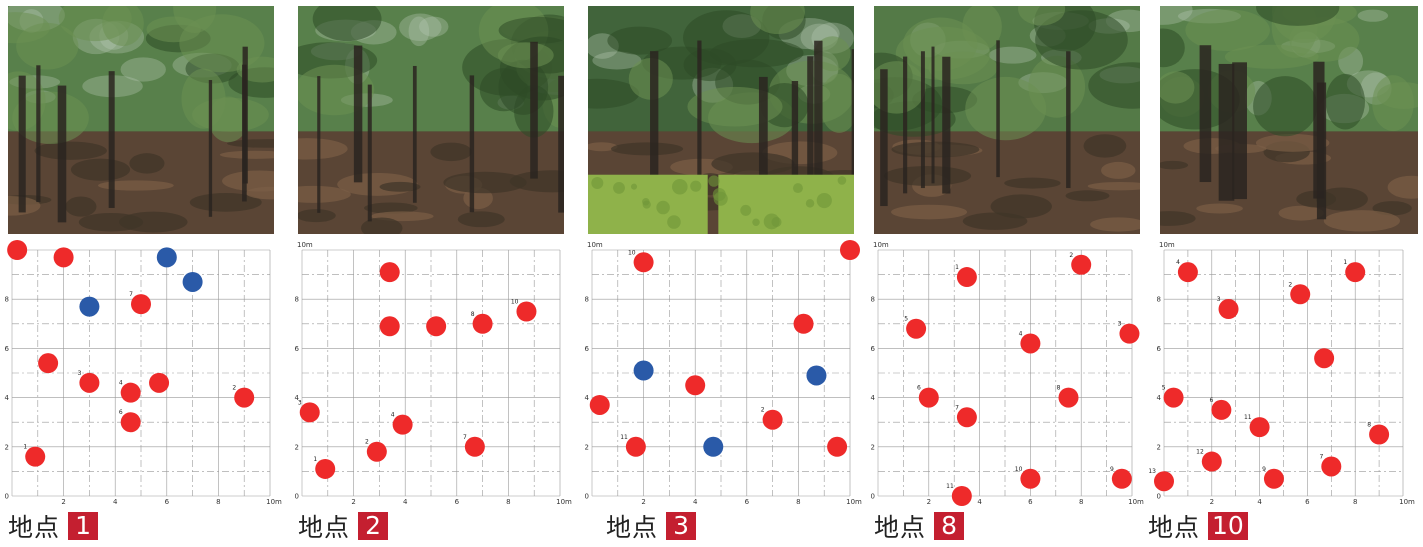 This screenshot has width=1423, height=547. I want to click on site-number-badge: 2, so click(373, 526).